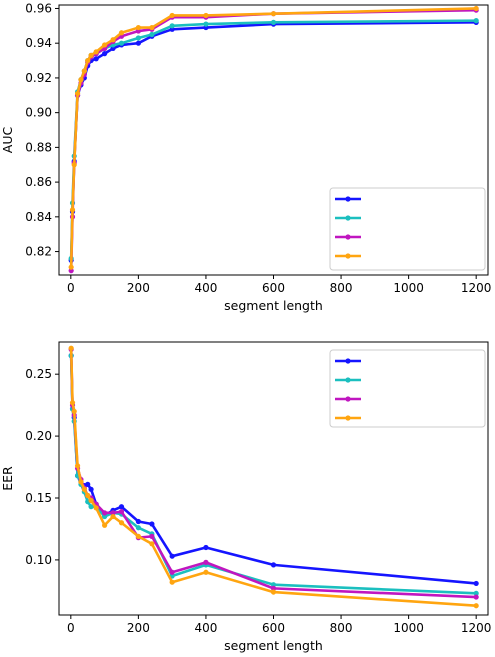  Describe the element at coordinates (38, 78) in the screenshot. I see `y-tick-label: 0.92` at that location.